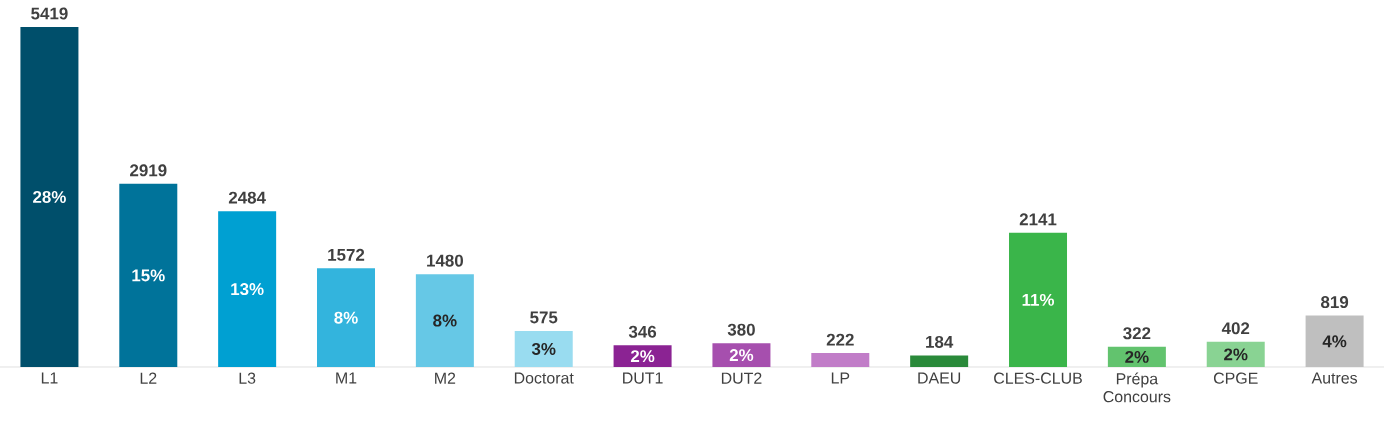 The width and height of the screenshot is (1384, 423). I want to click on annotation: 3%, so click(543, 348).